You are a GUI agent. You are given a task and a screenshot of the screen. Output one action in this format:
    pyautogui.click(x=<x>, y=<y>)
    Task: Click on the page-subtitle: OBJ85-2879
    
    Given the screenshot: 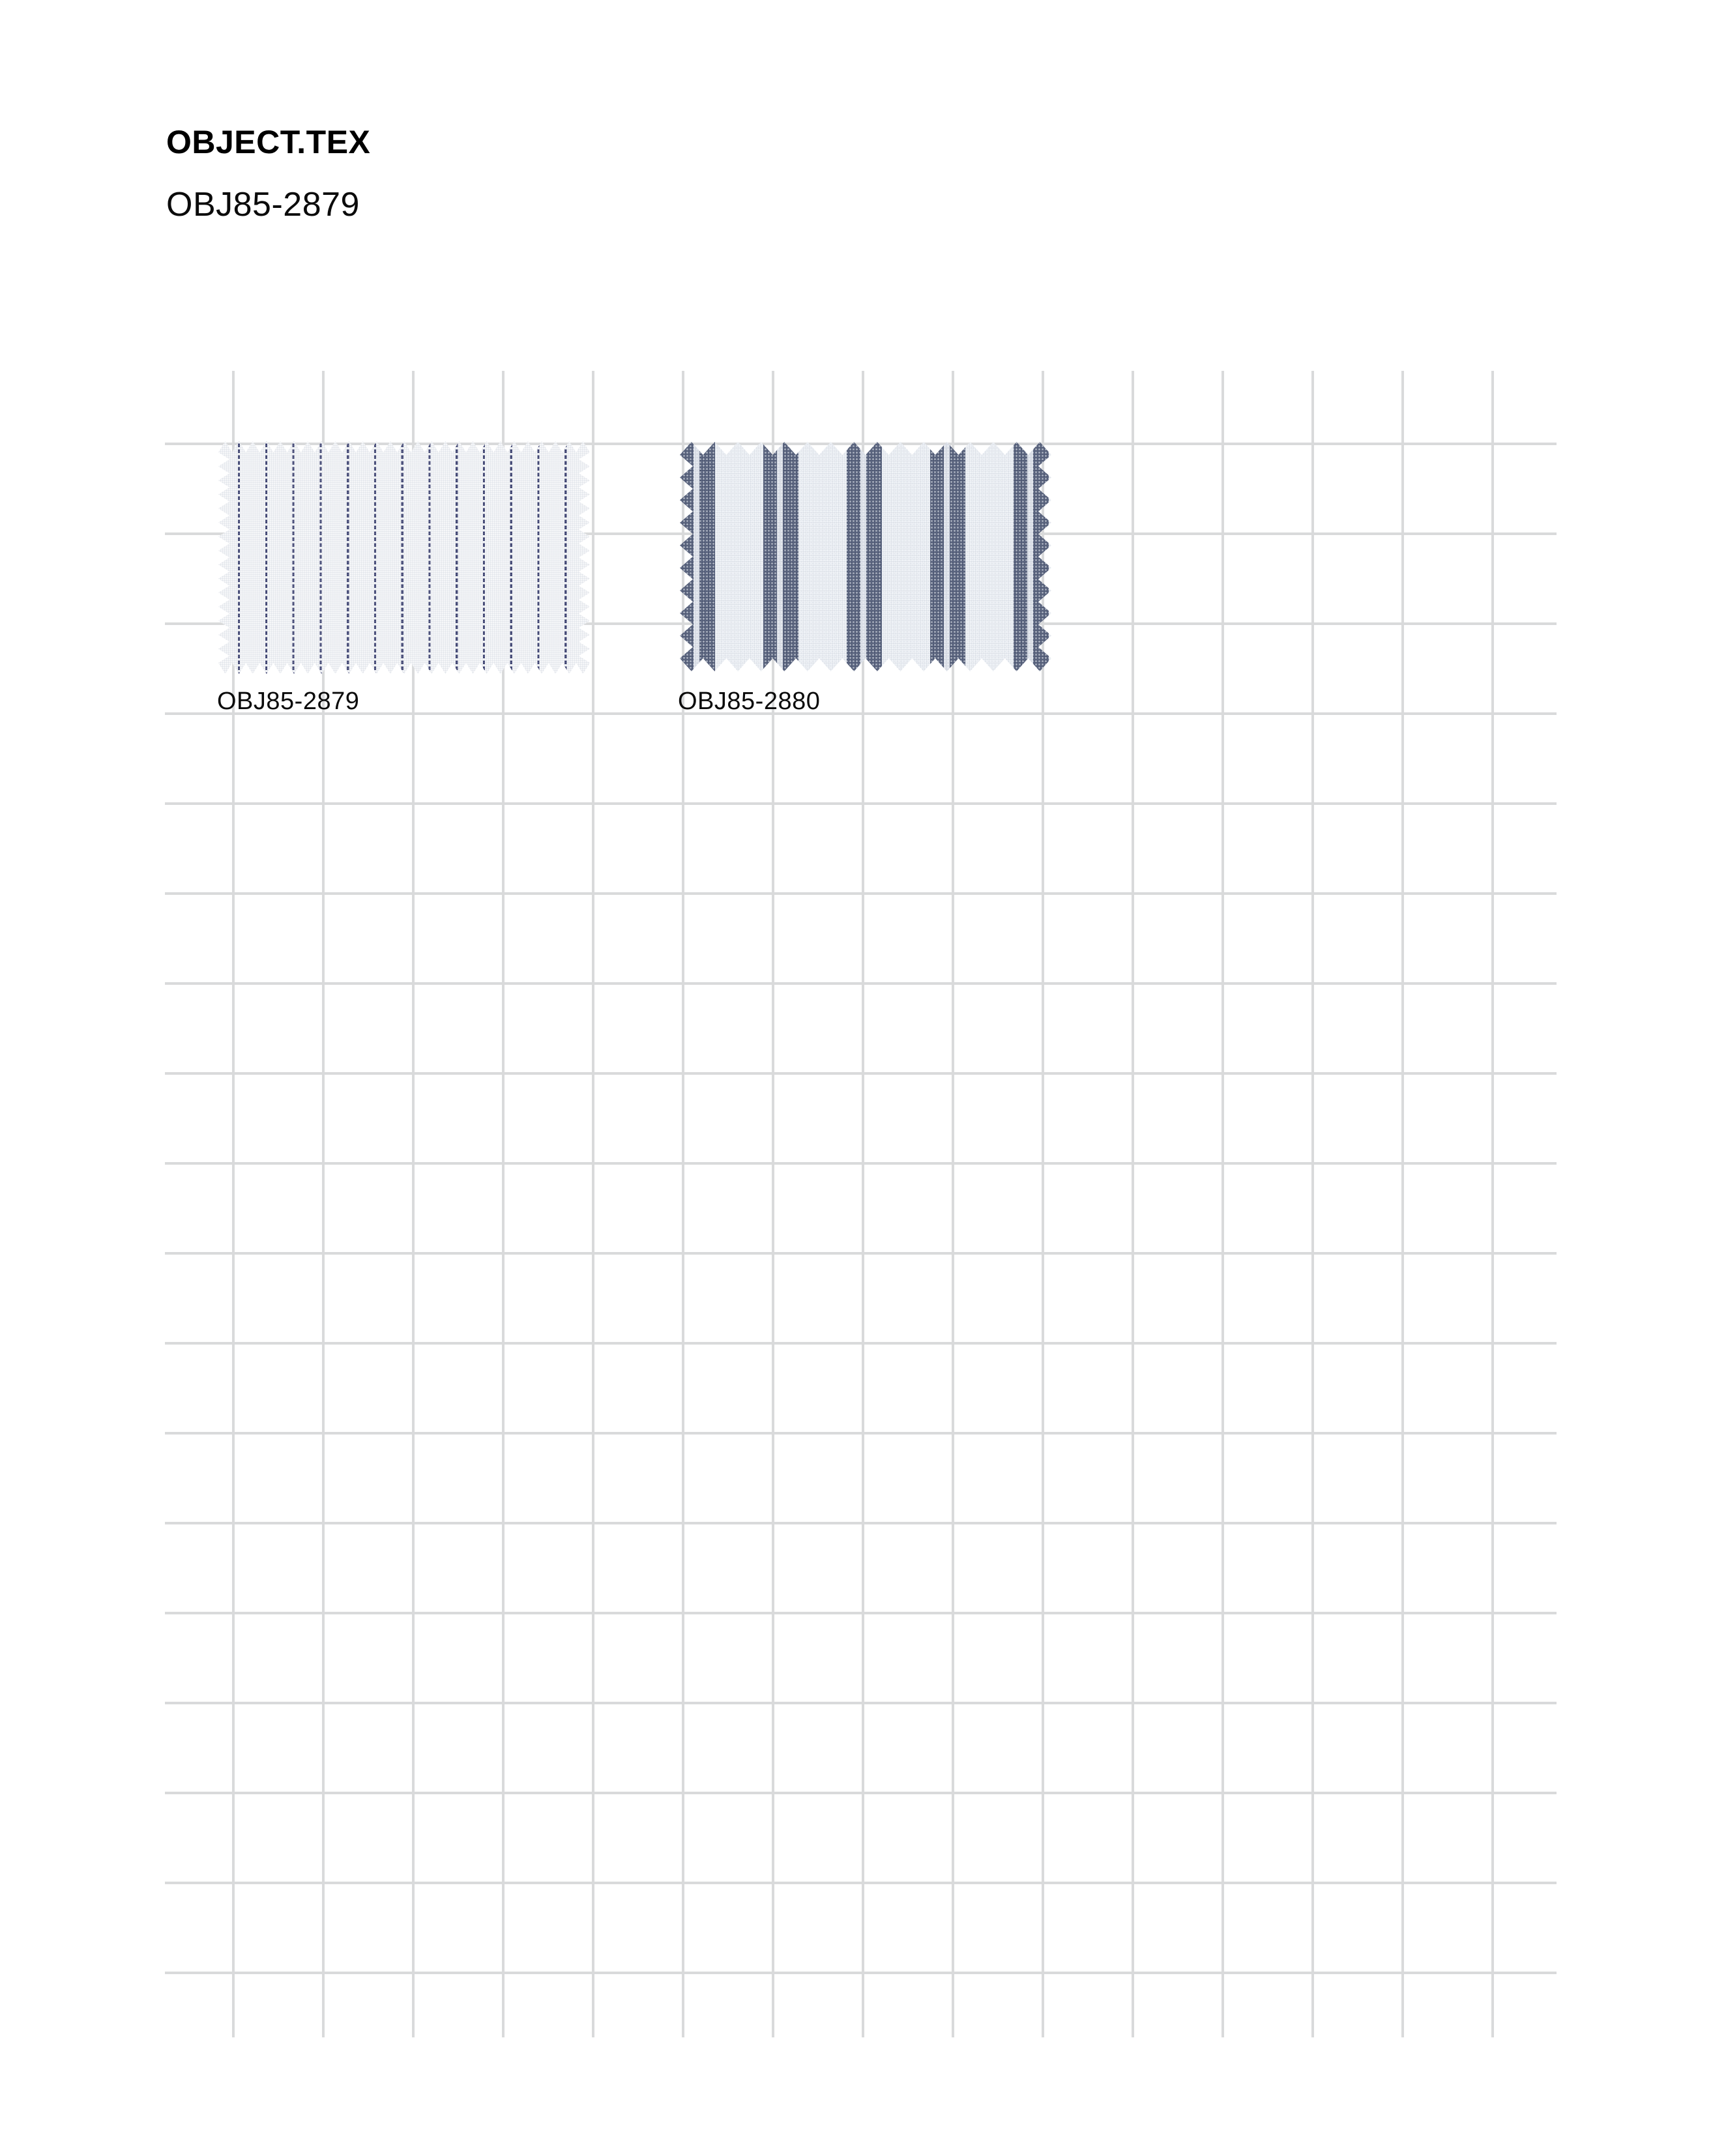 What is the action you would take?
    pyautogui.click(x=263, y=205)
    